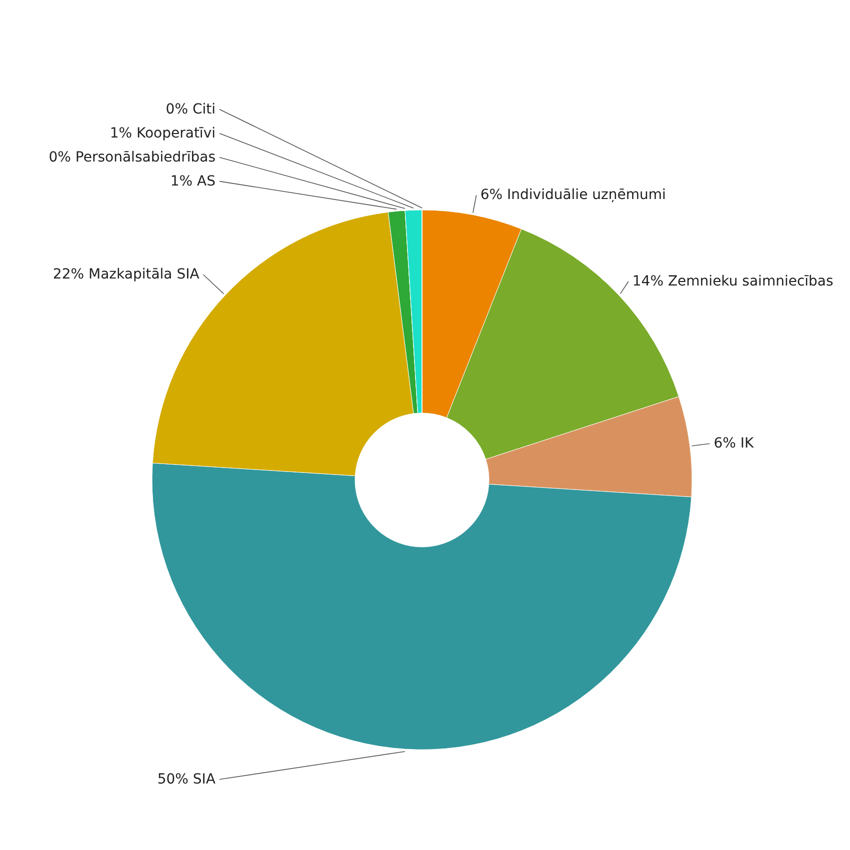 The image size is (850, 850). I want to click on slice-label: 1% Kooperatīvi, so click(163, 133).